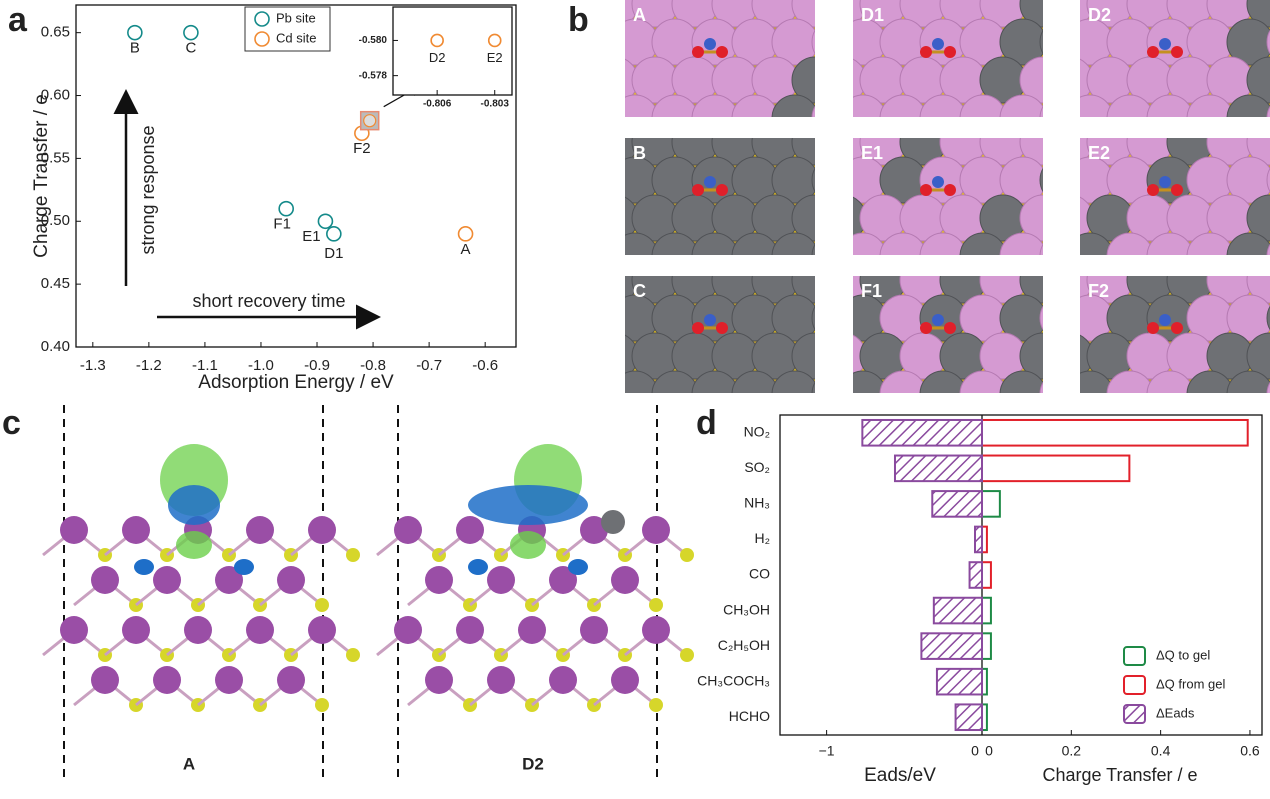 The width and height of the screenshot is (1270, 799). What do you see at coordinates (466, 249) in the screenshot?
I see `point-label: A` at bounding box center [466, 249].